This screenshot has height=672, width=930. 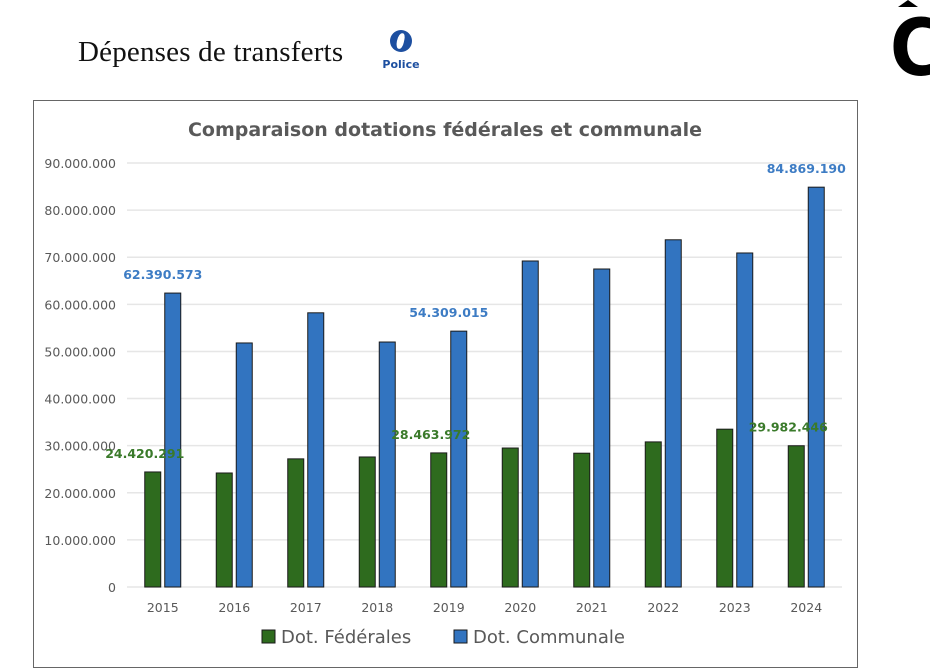 I want to click on corner-logo: C, so click(x=909, y=45).